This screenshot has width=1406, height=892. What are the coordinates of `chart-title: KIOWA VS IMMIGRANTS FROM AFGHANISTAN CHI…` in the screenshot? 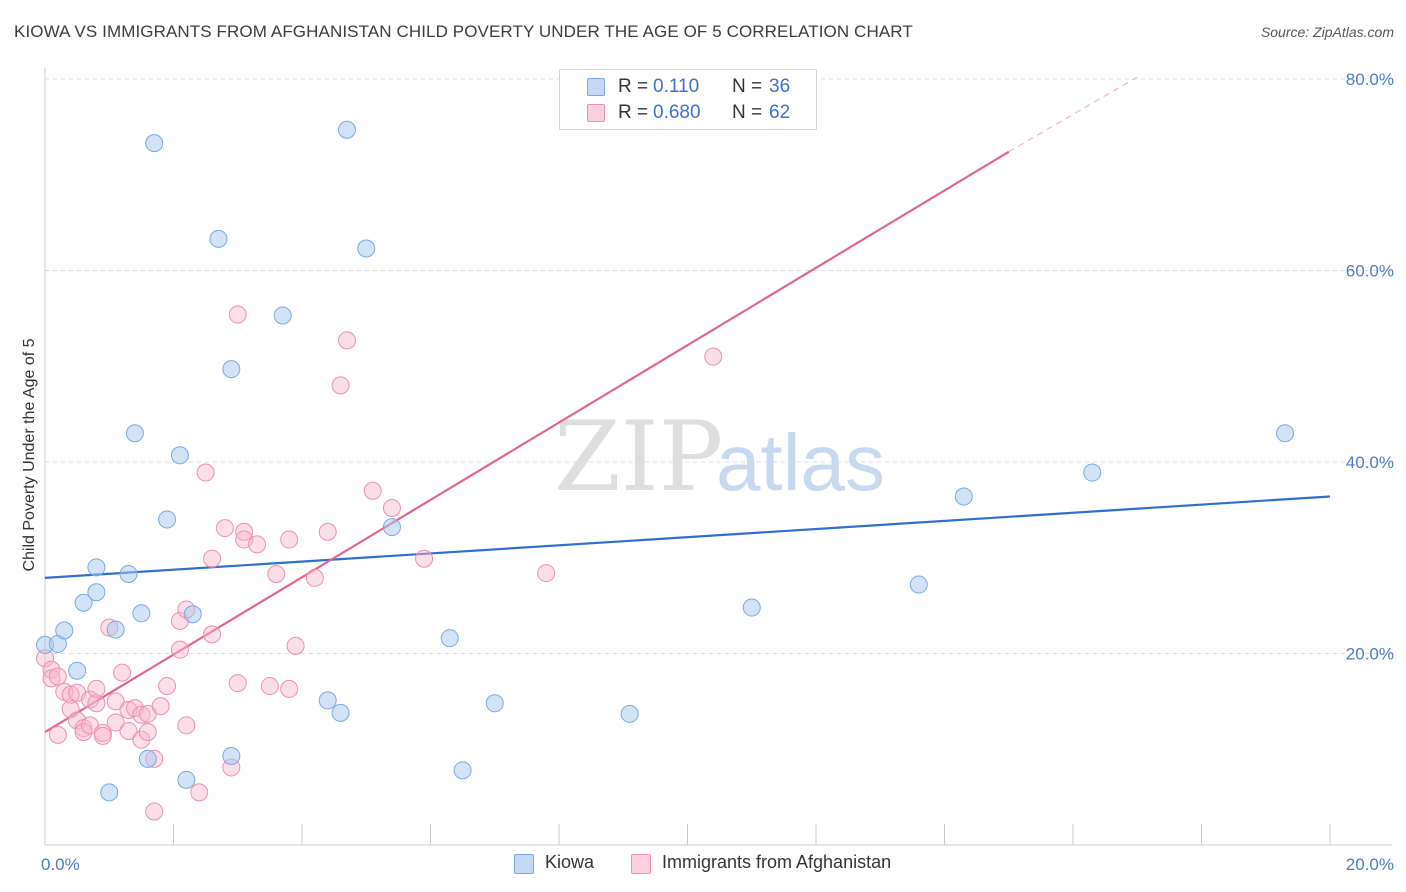 It's located at (463, 31).